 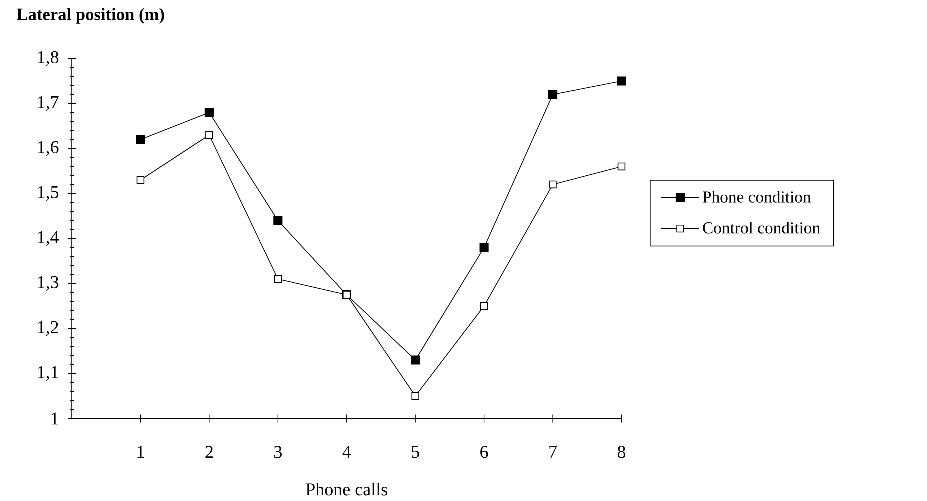 I want to click on x-tick-label: 2, so click(x=209, y=452).